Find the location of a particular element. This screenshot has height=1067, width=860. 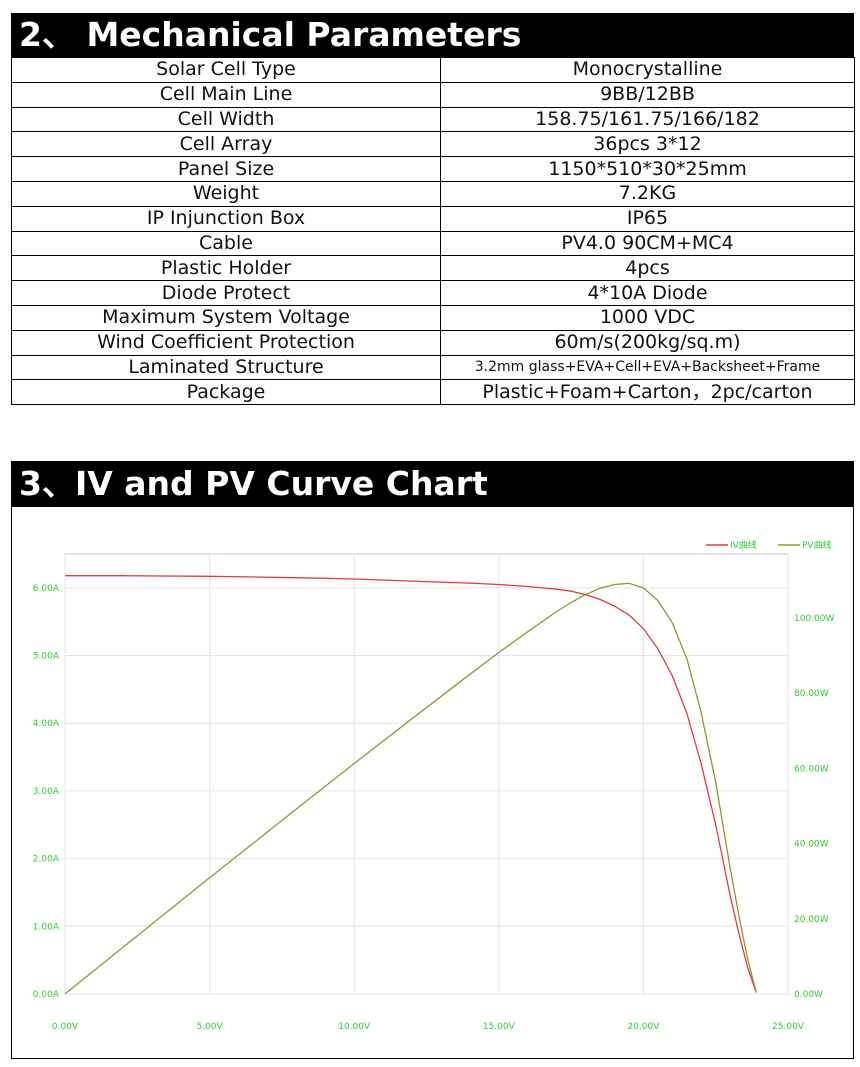

table-row: Cell Main Line 9BB/12BB is located at coordinates (433, 94).